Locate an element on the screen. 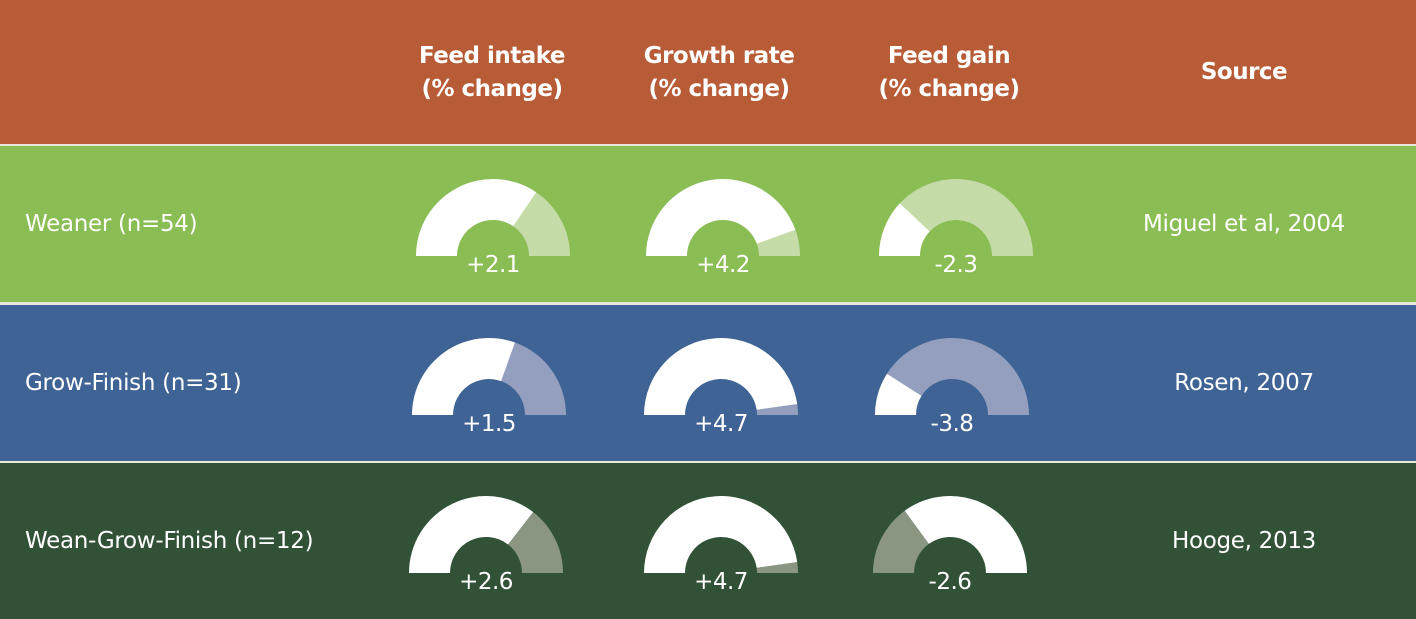  row-label: Weaner (n=54) is located at coordinates (111, 224).